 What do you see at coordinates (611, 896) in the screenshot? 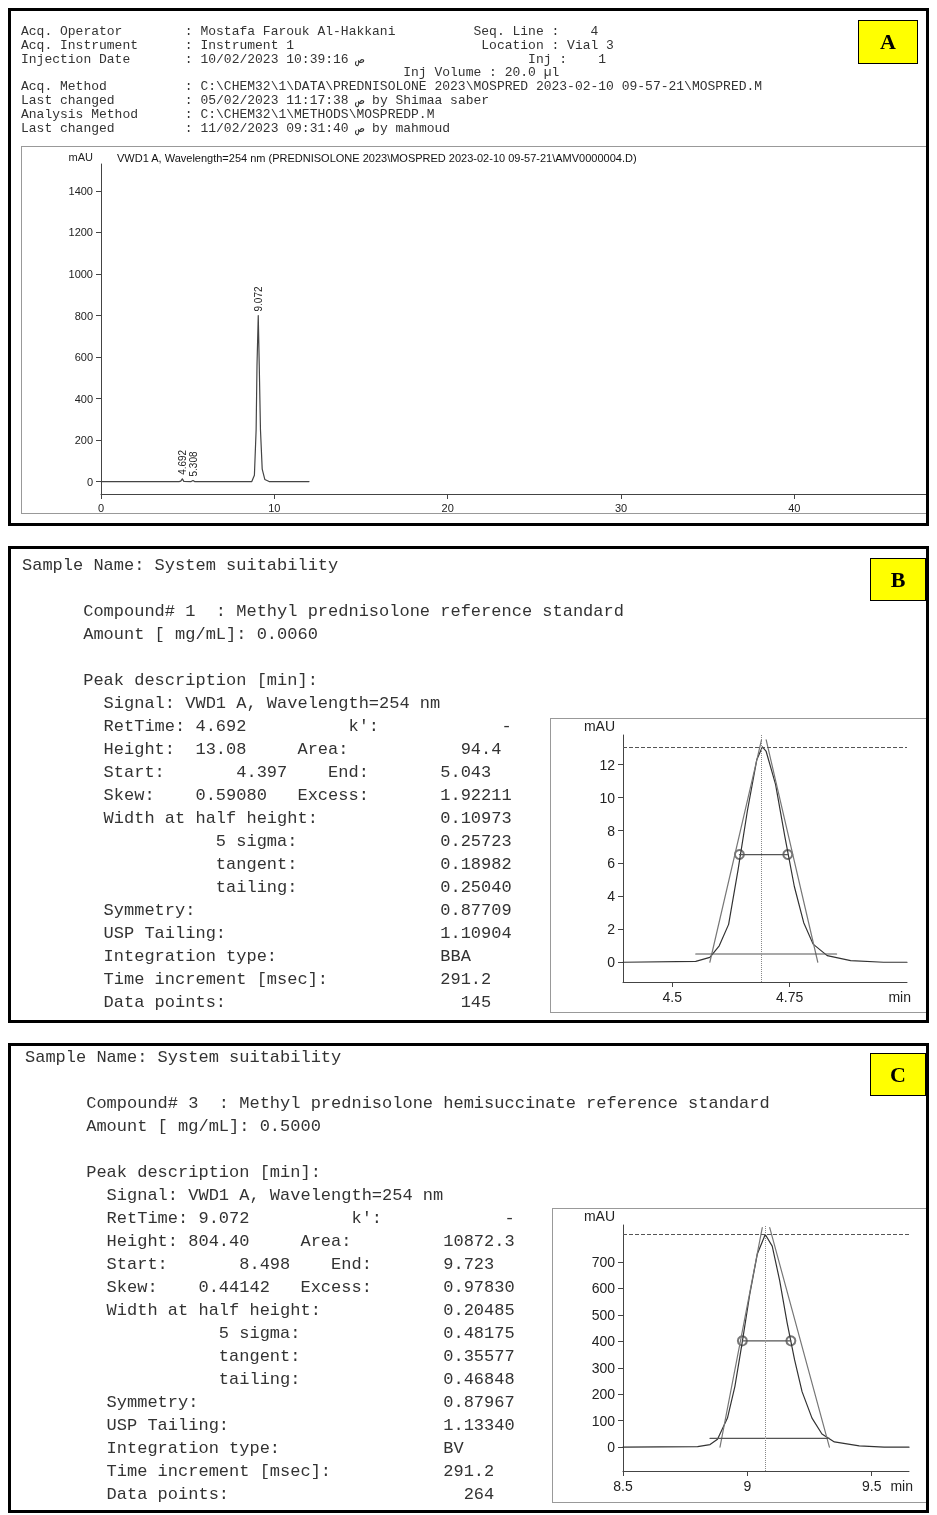
I see `y-tick-label: 4` at bounding box center [611, 896].